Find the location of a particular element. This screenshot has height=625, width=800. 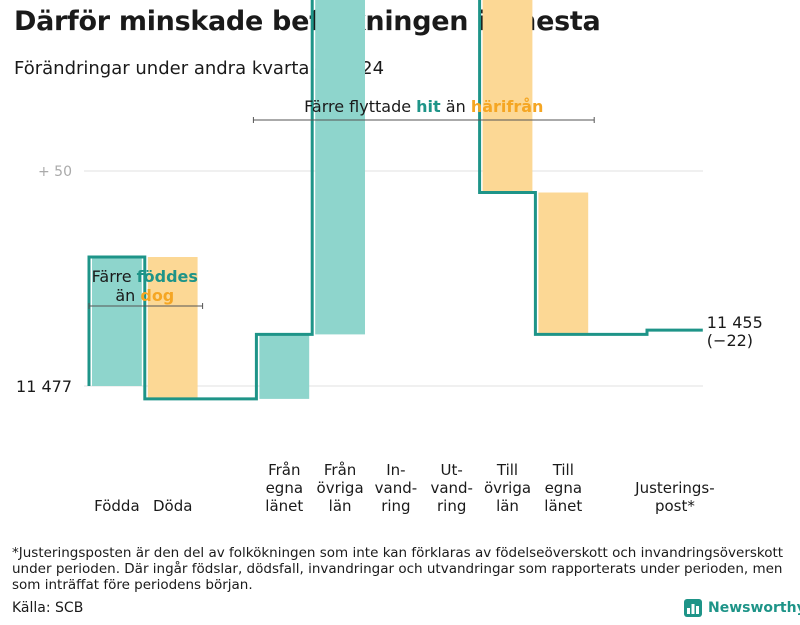

start-value-label: 11 477 is located at coordinates (44, 386).